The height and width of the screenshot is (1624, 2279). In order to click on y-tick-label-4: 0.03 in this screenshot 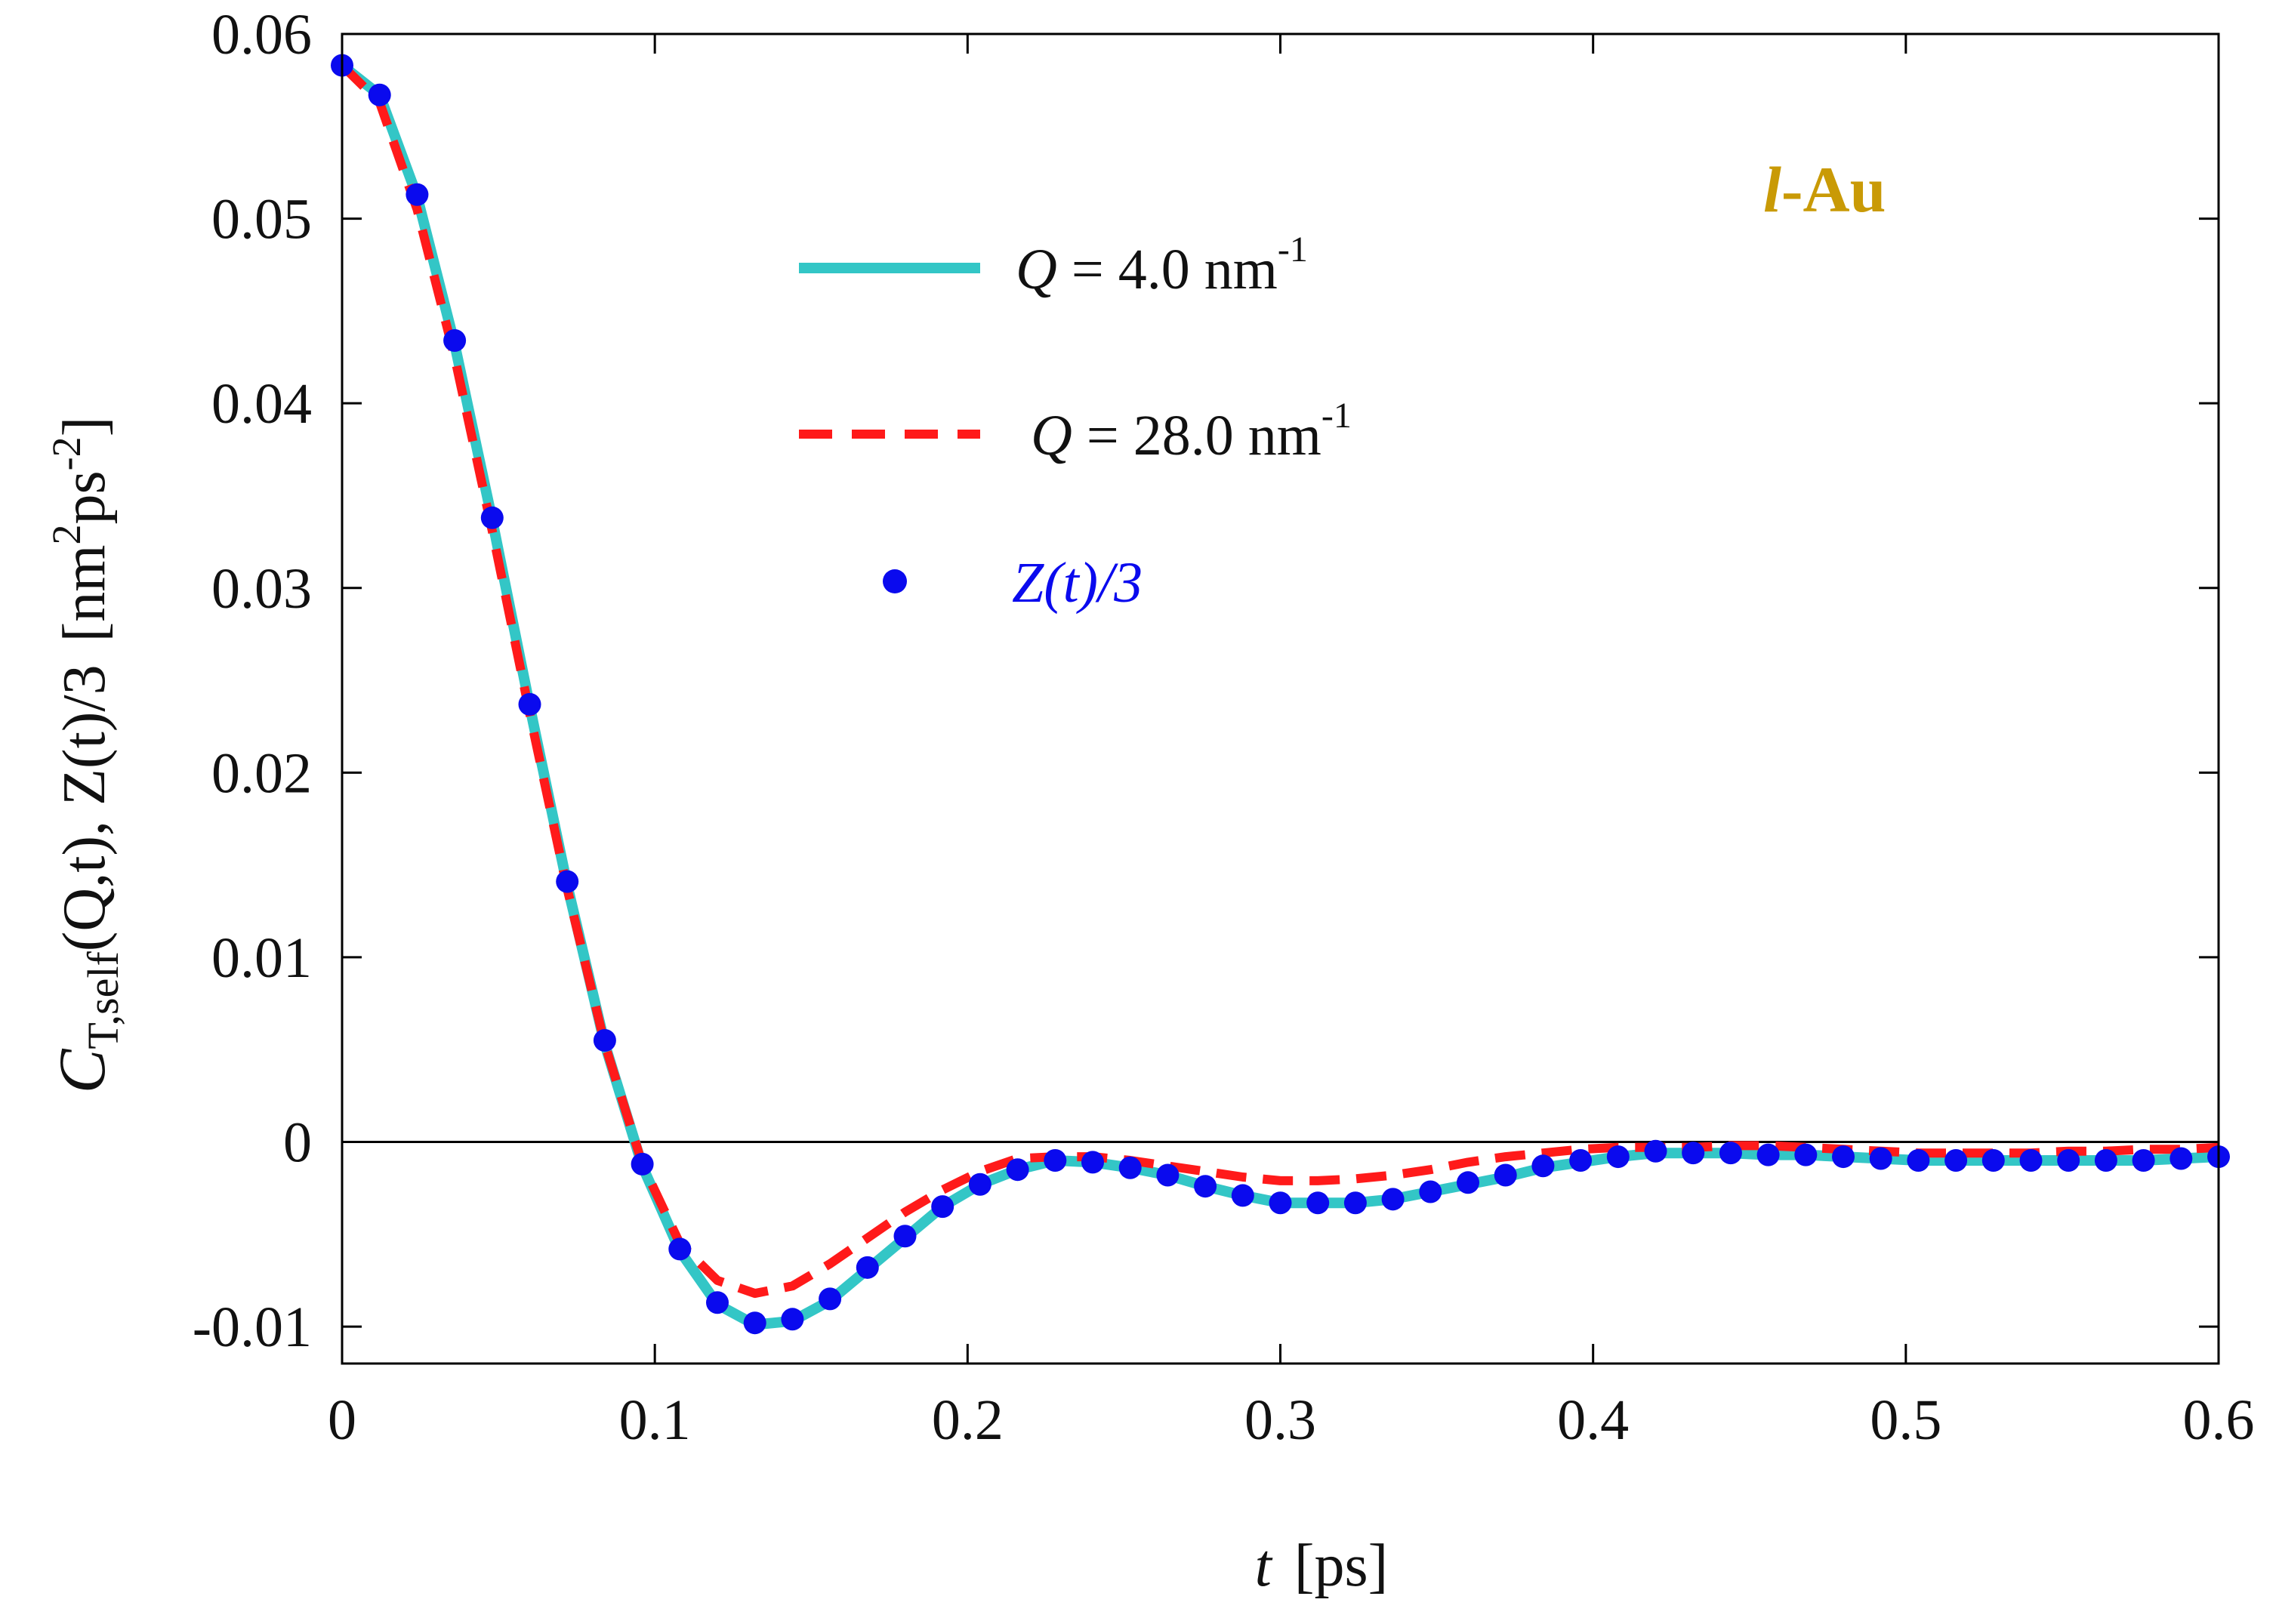, I will do `click(261, 589)`.